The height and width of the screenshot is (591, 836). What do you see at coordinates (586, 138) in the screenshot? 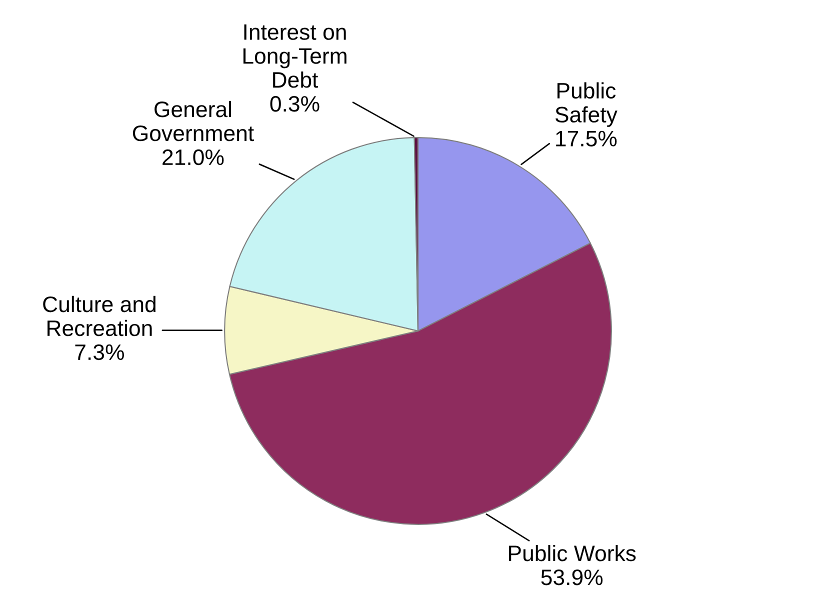
I see `data-label: 17.5%` at bounding box center [586, 138].